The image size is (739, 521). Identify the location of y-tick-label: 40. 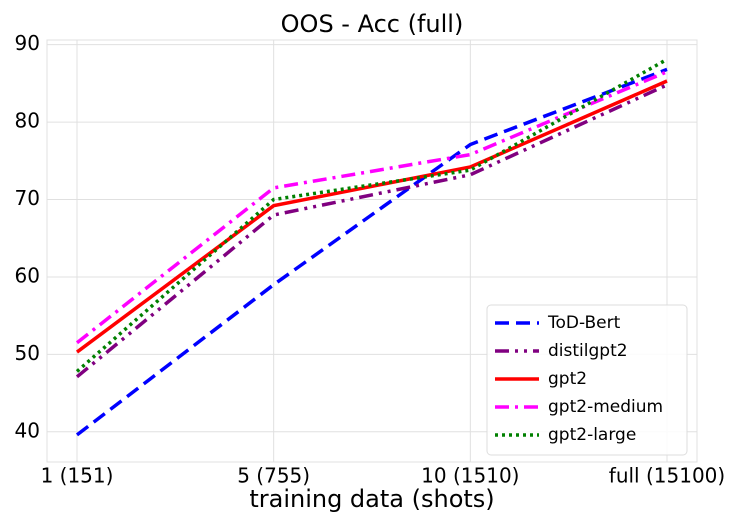
(27, 430).